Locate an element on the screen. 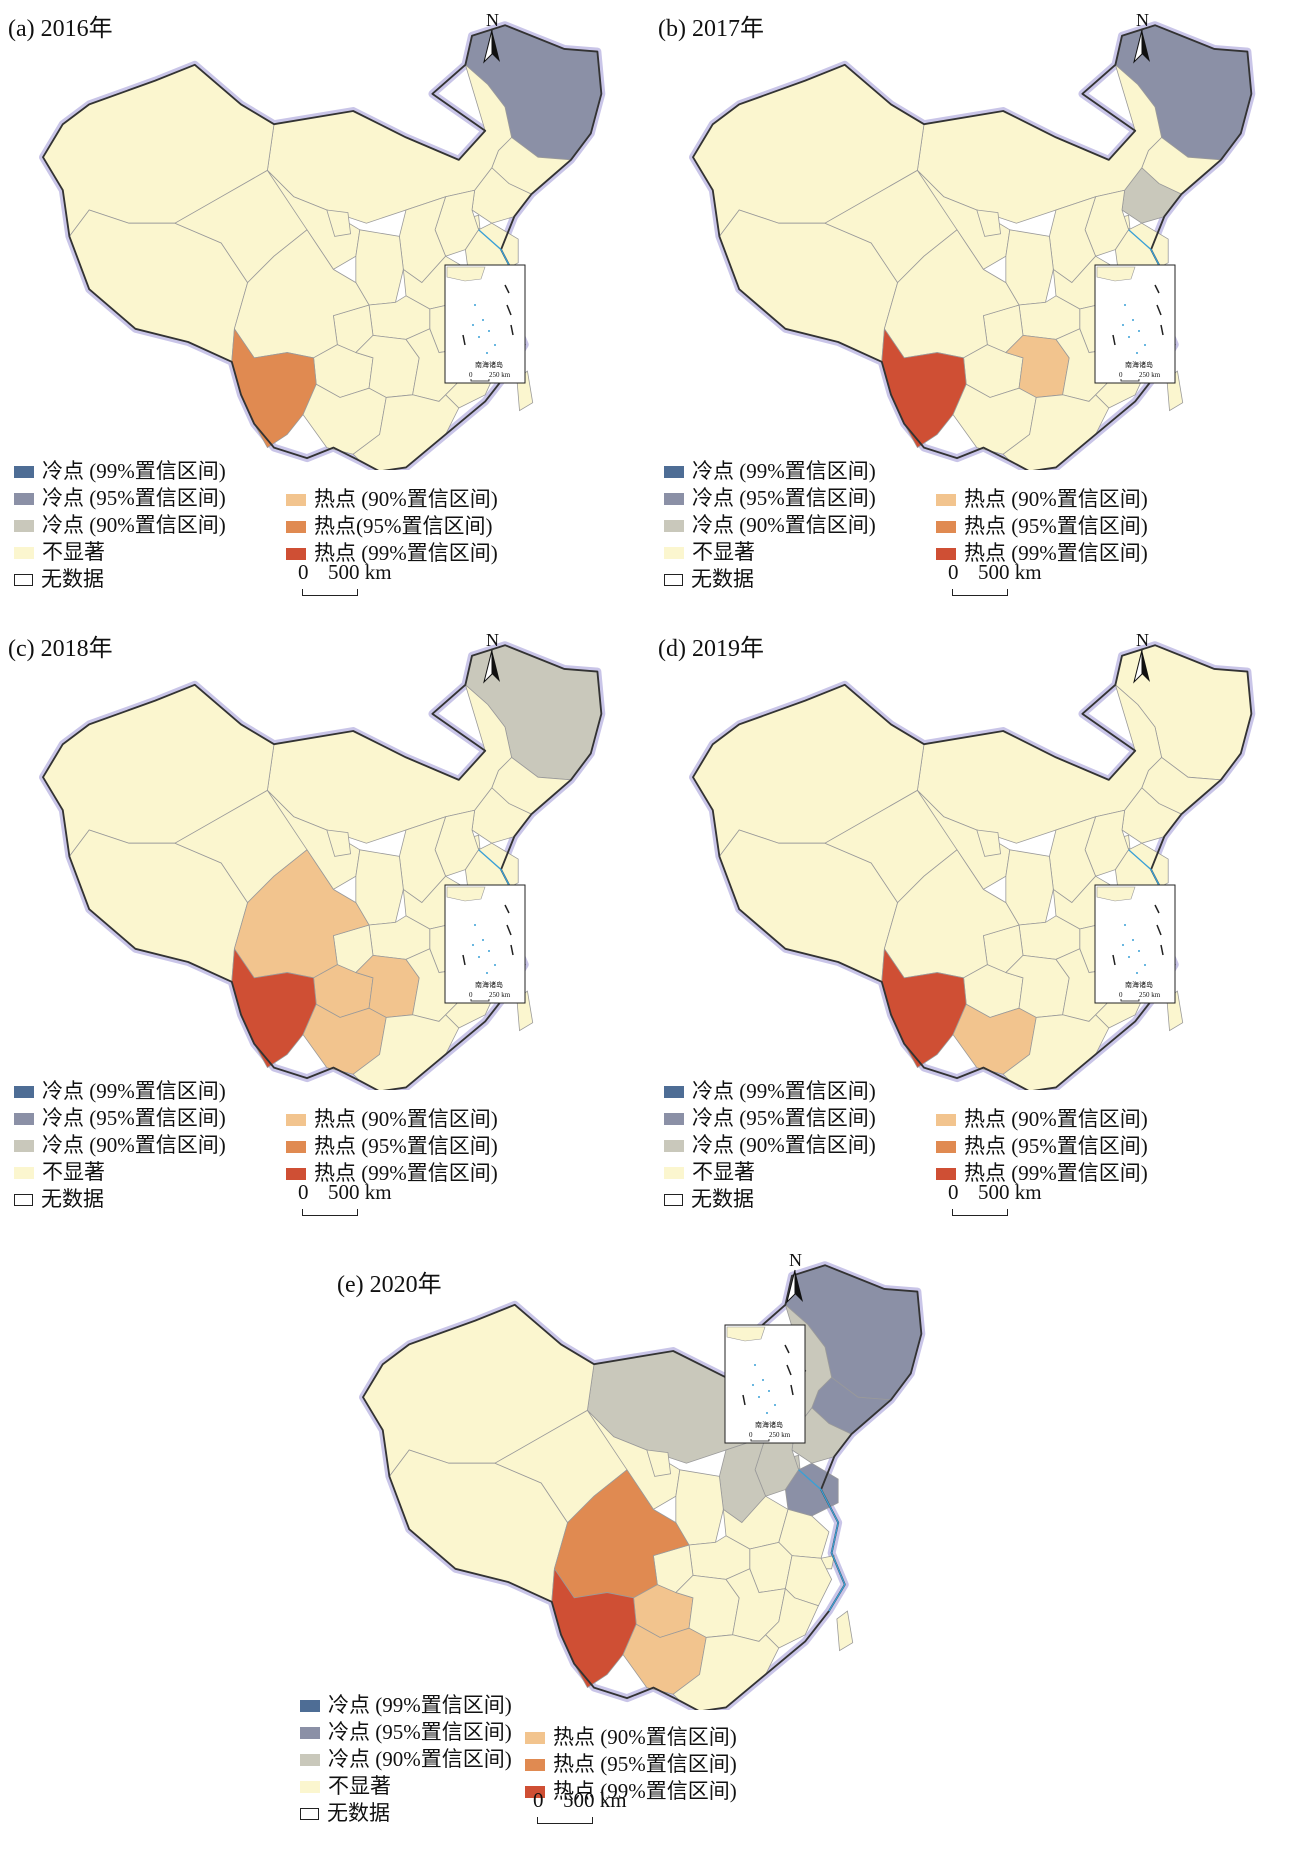  north-arrow-icon: N is located at coordinates (1141, 657).